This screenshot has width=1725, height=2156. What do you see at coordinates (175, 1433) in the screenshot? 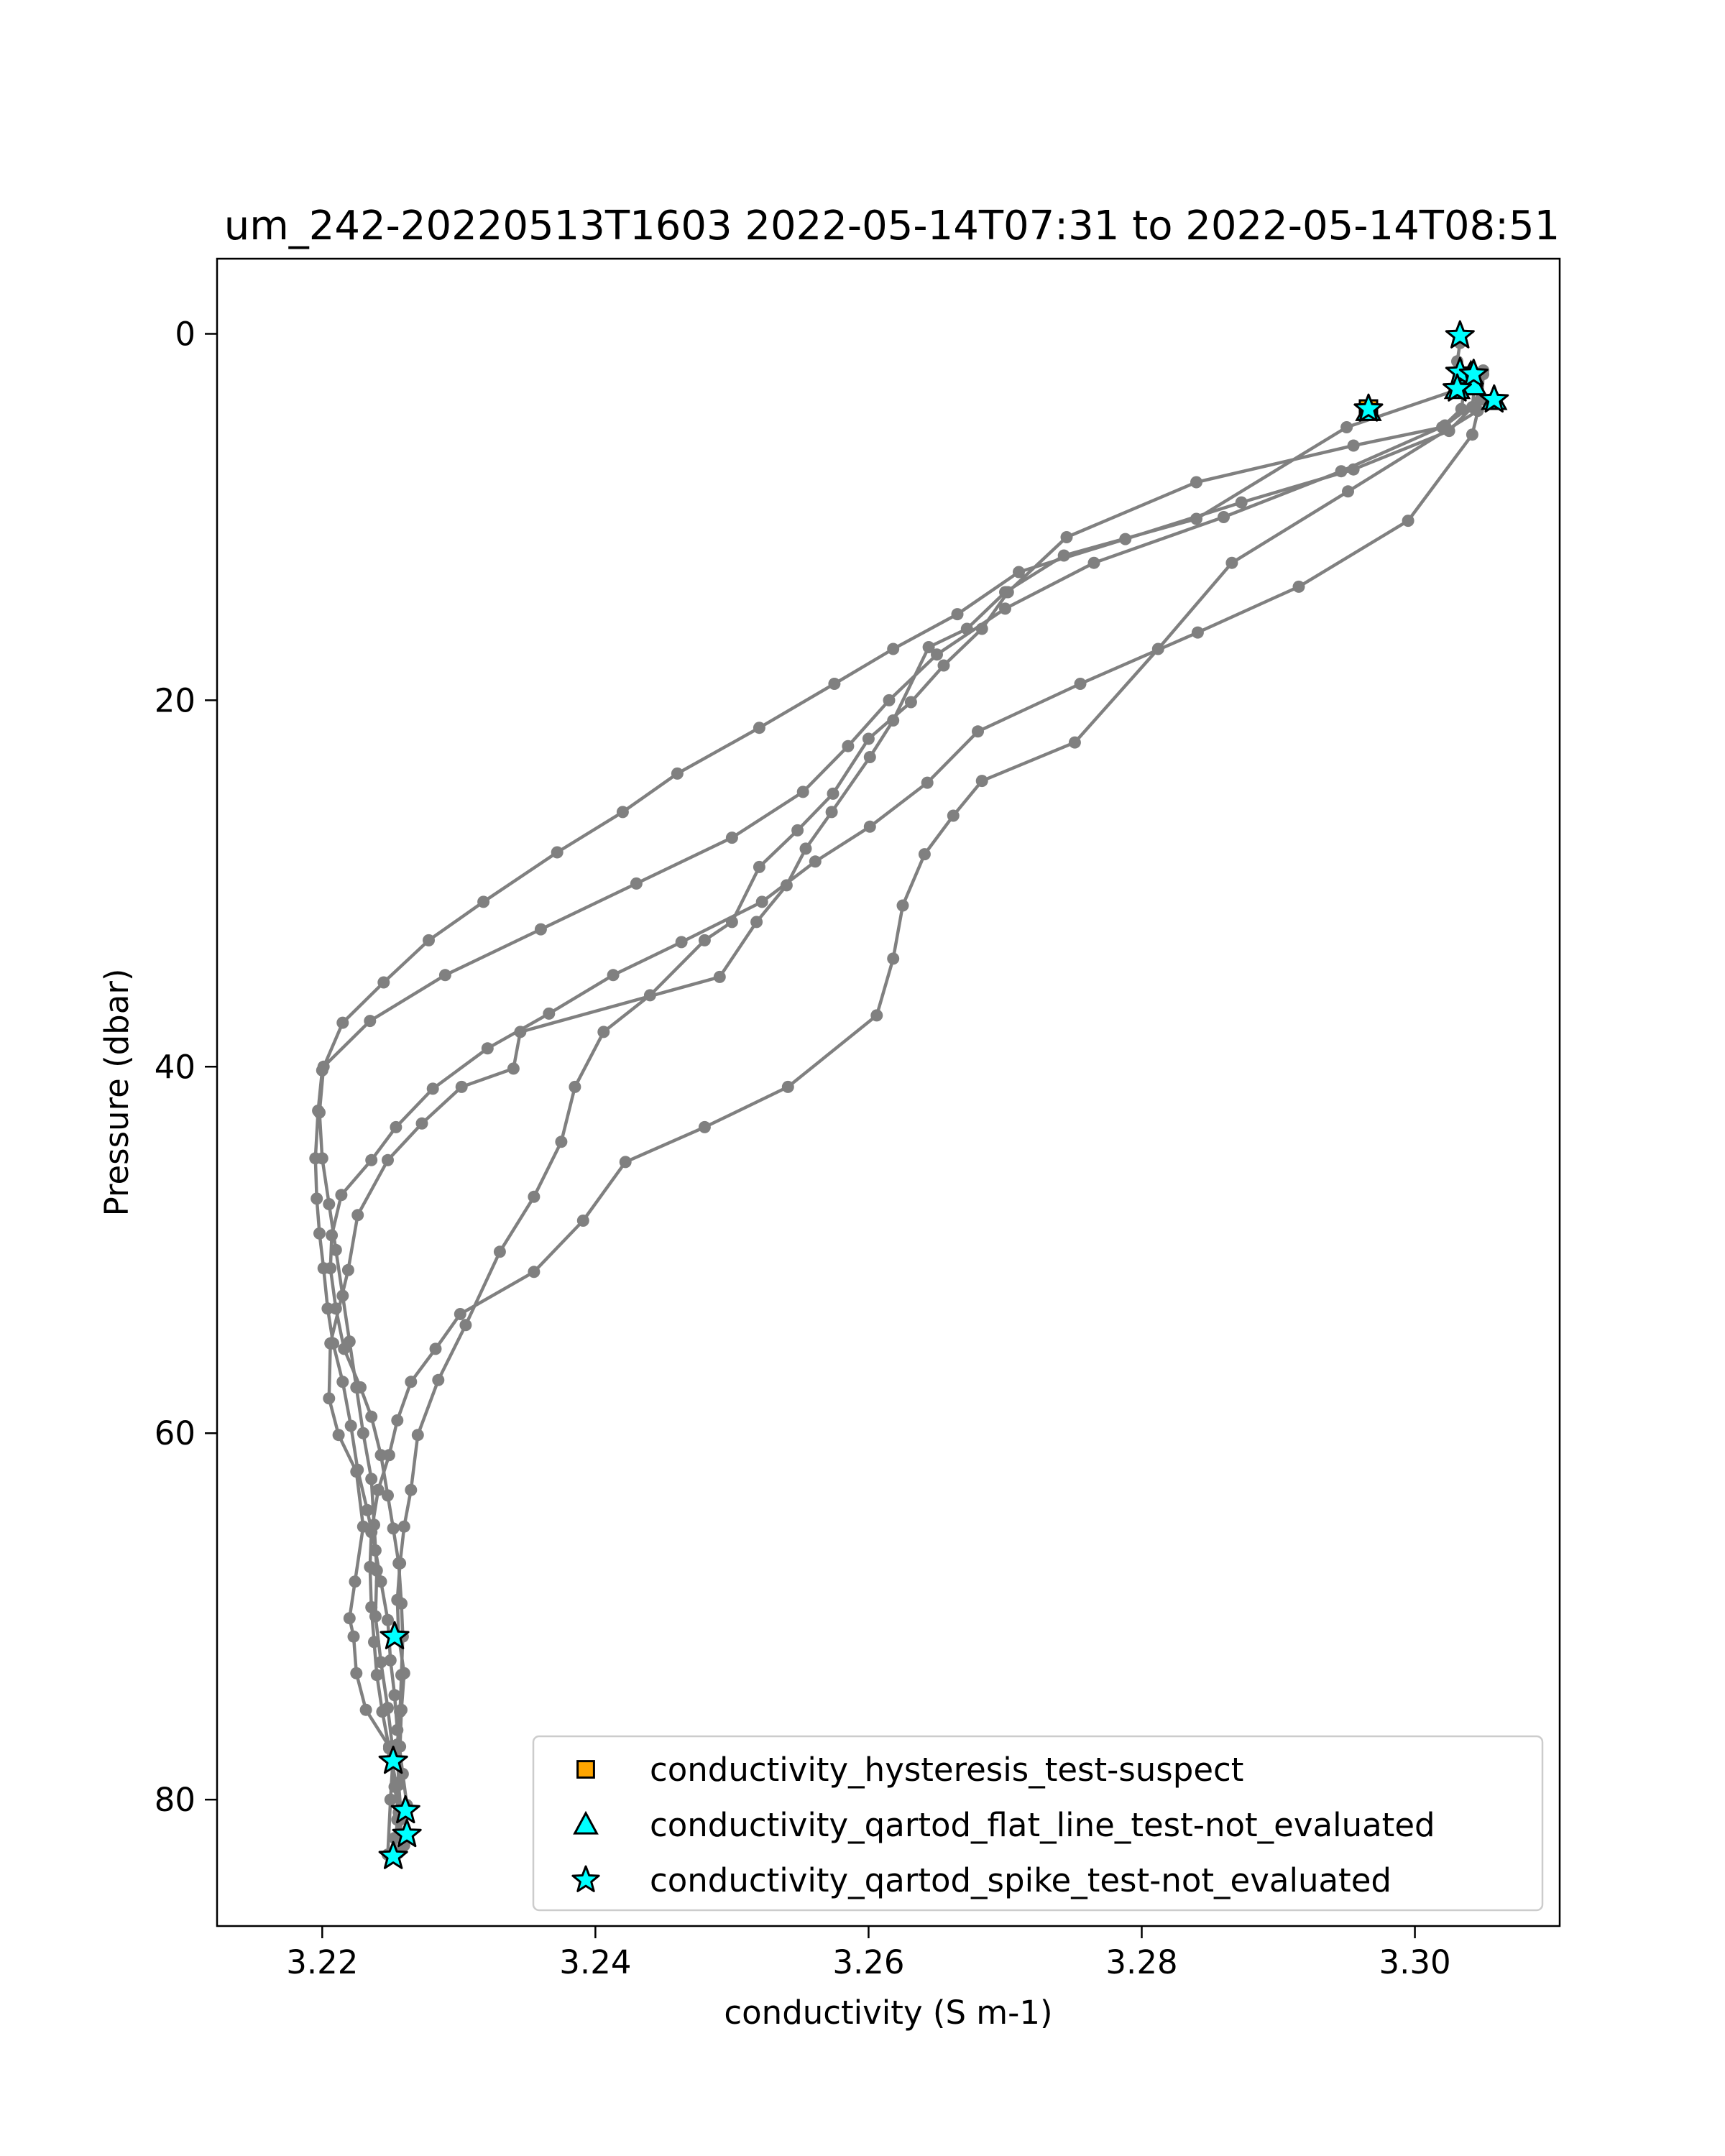
I see `y-tick-label: 60` at bounding box center [175, 1433].